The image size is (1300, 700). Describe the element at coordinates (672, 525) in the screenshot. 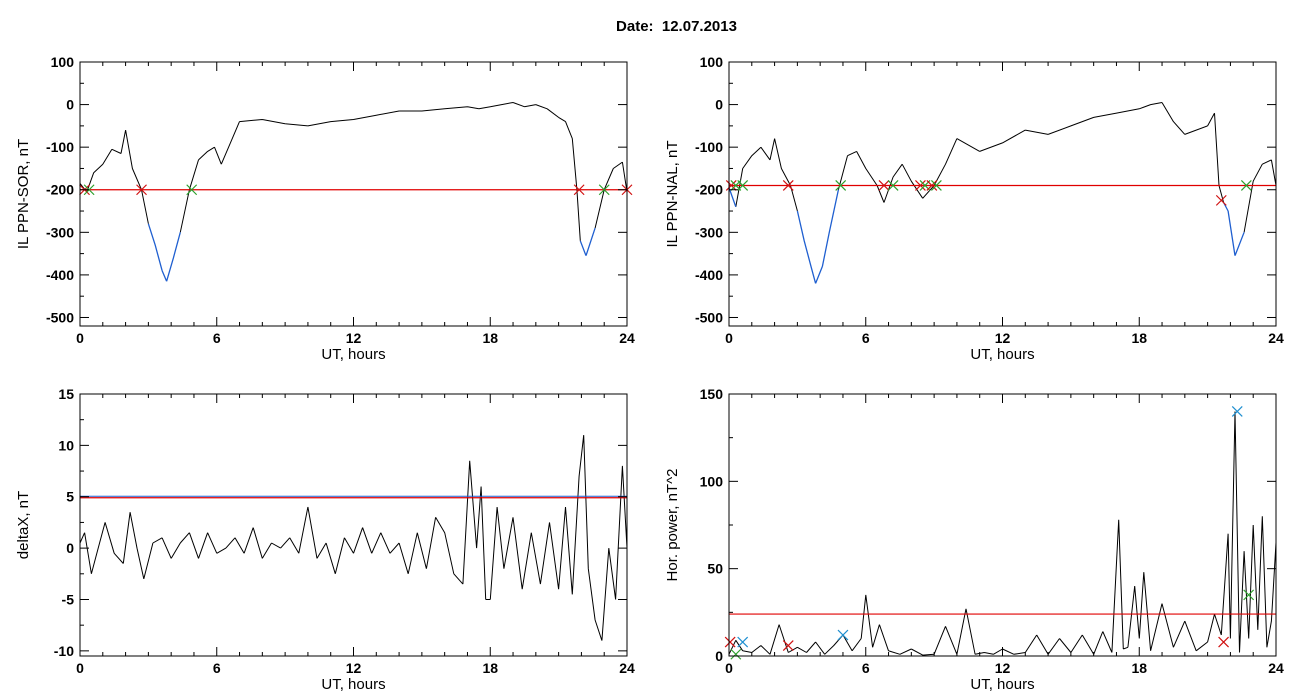

I see `y-axis-label: Hor. power, nT^2` at that location.